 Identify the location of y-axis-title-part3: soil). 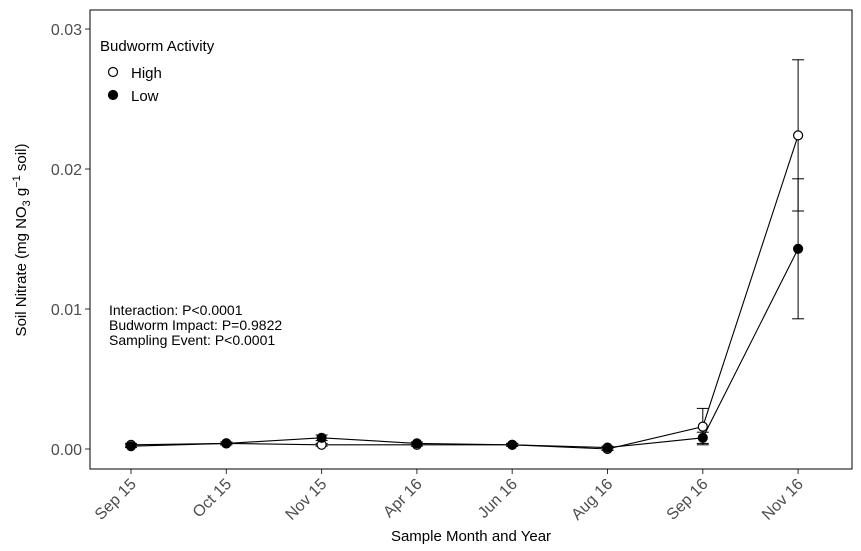
(21, 160).